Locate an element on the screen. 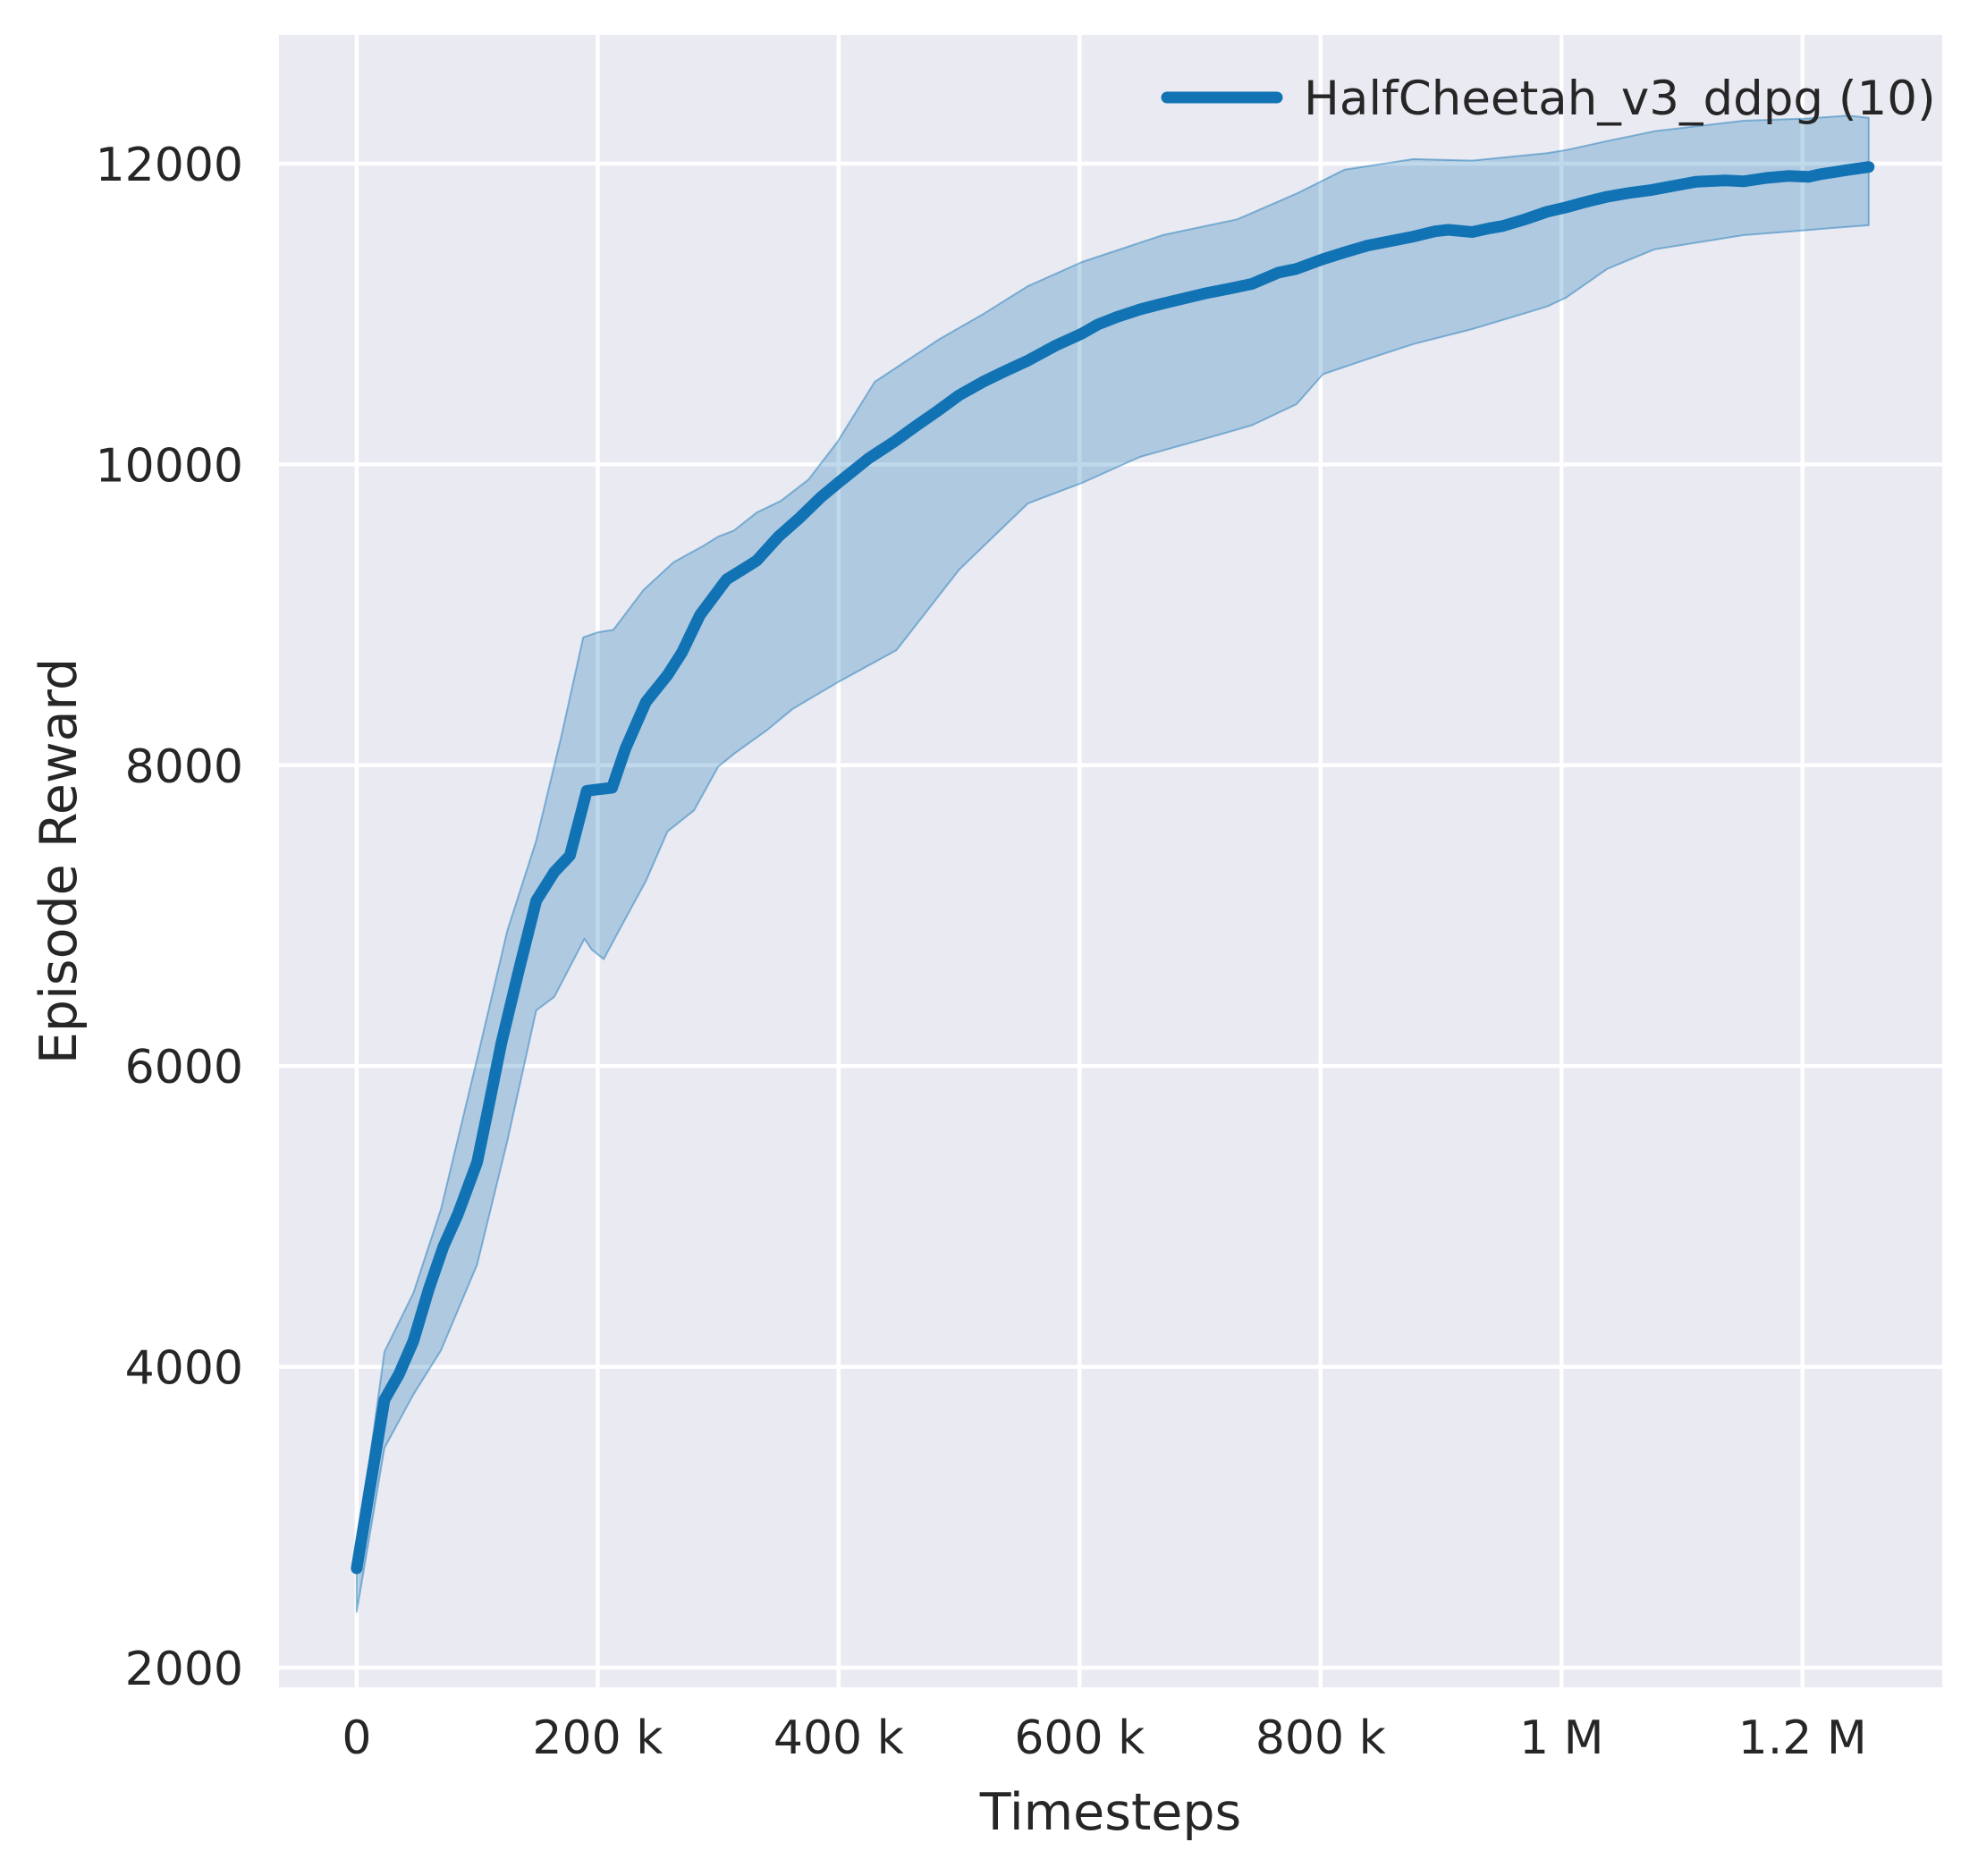 The width and height of the screenshot is (1978, 1876). y-tick-label: 6000 is located at coordinates (184, 1067).